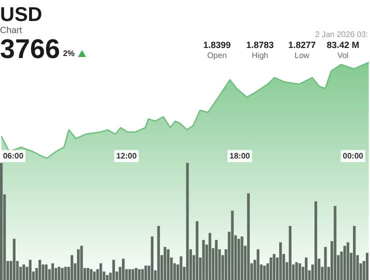  I want to click on chart-title: USD, so click(21, 15).